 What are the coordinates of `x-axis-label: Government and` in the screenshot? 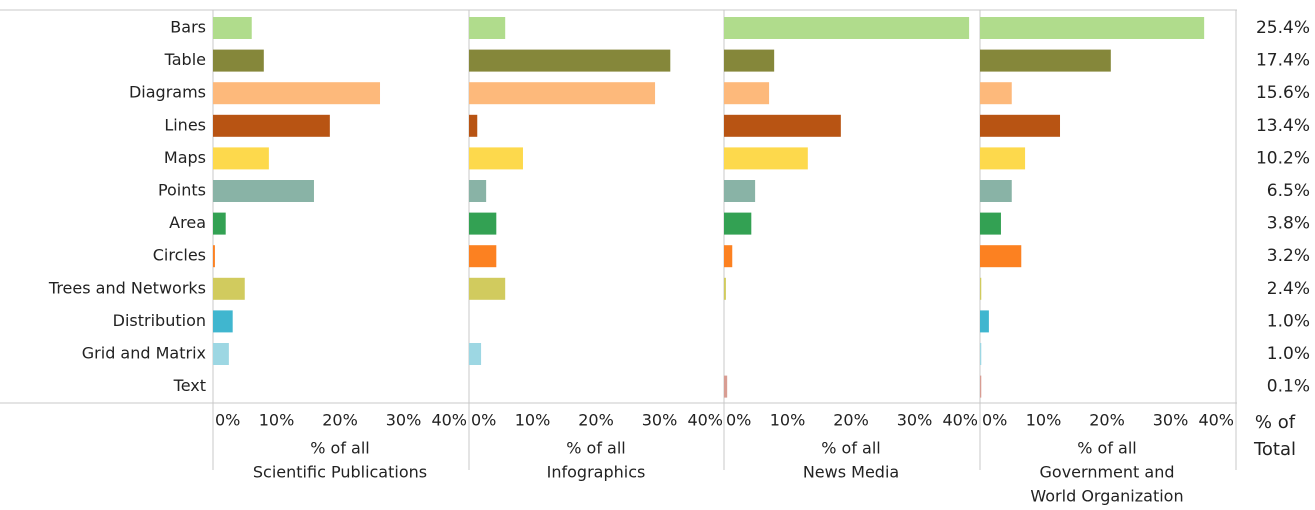 It's located at (1107, 472).